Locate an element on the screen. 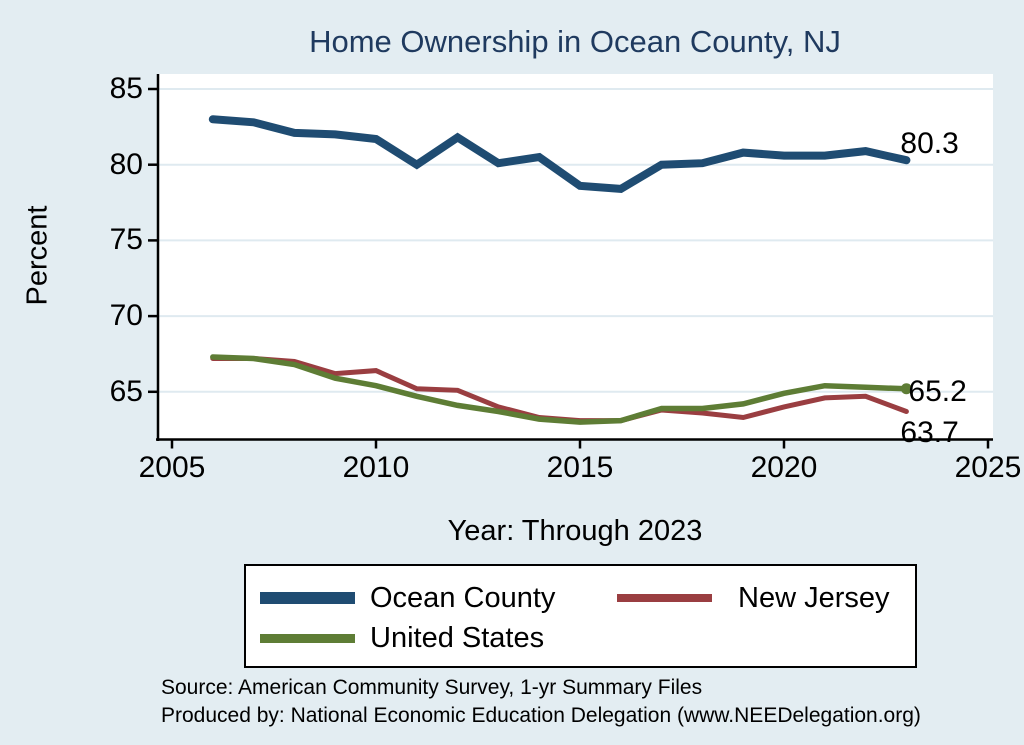 The image size is (1024, 745). ocean-county-end-value: 80.3 is located at coordinates (929, 144).